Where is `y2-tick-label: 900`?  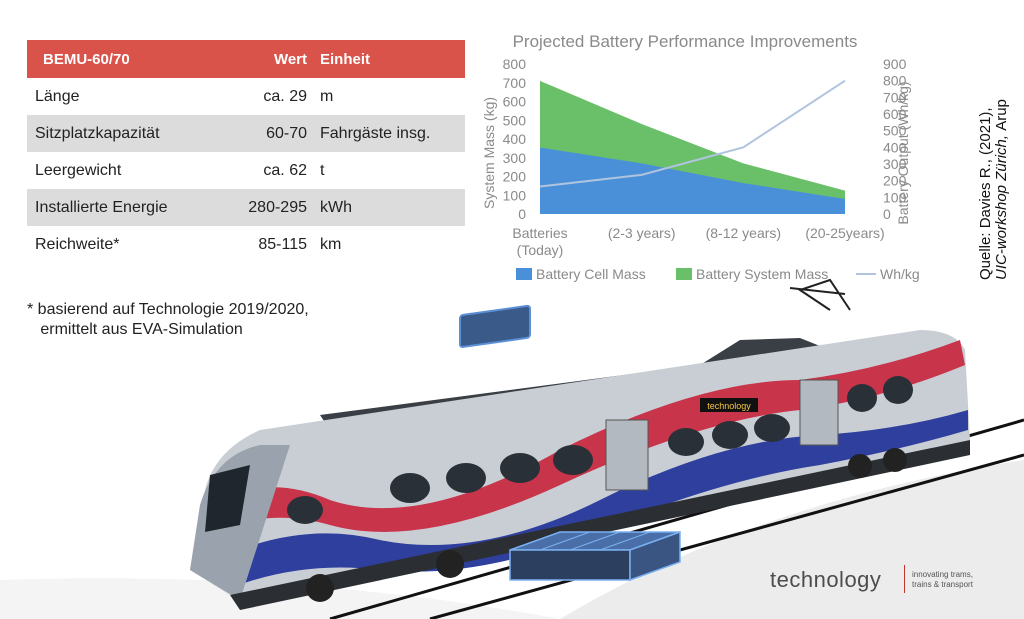 y2-tick-label: 900 is located at coordinates (895, 64).